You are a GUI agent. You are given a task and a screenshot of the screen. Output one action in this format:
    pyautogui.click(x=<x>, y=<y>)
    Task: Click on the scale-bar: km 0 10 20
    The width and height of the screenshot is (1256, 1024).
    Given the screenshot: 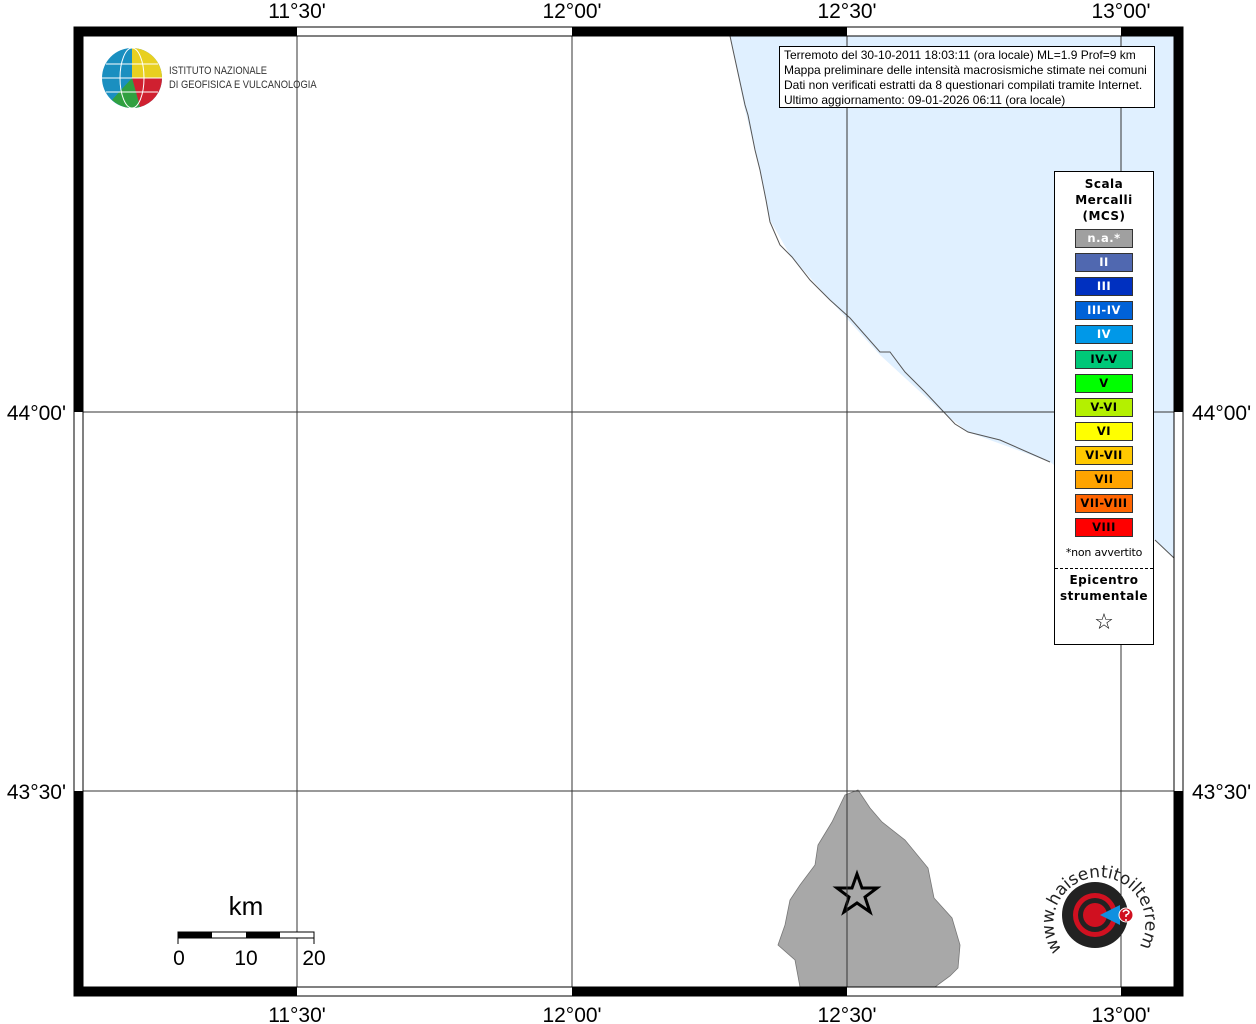 What is the action you would take?
    pyautogui.click(x=249, y=930)
    